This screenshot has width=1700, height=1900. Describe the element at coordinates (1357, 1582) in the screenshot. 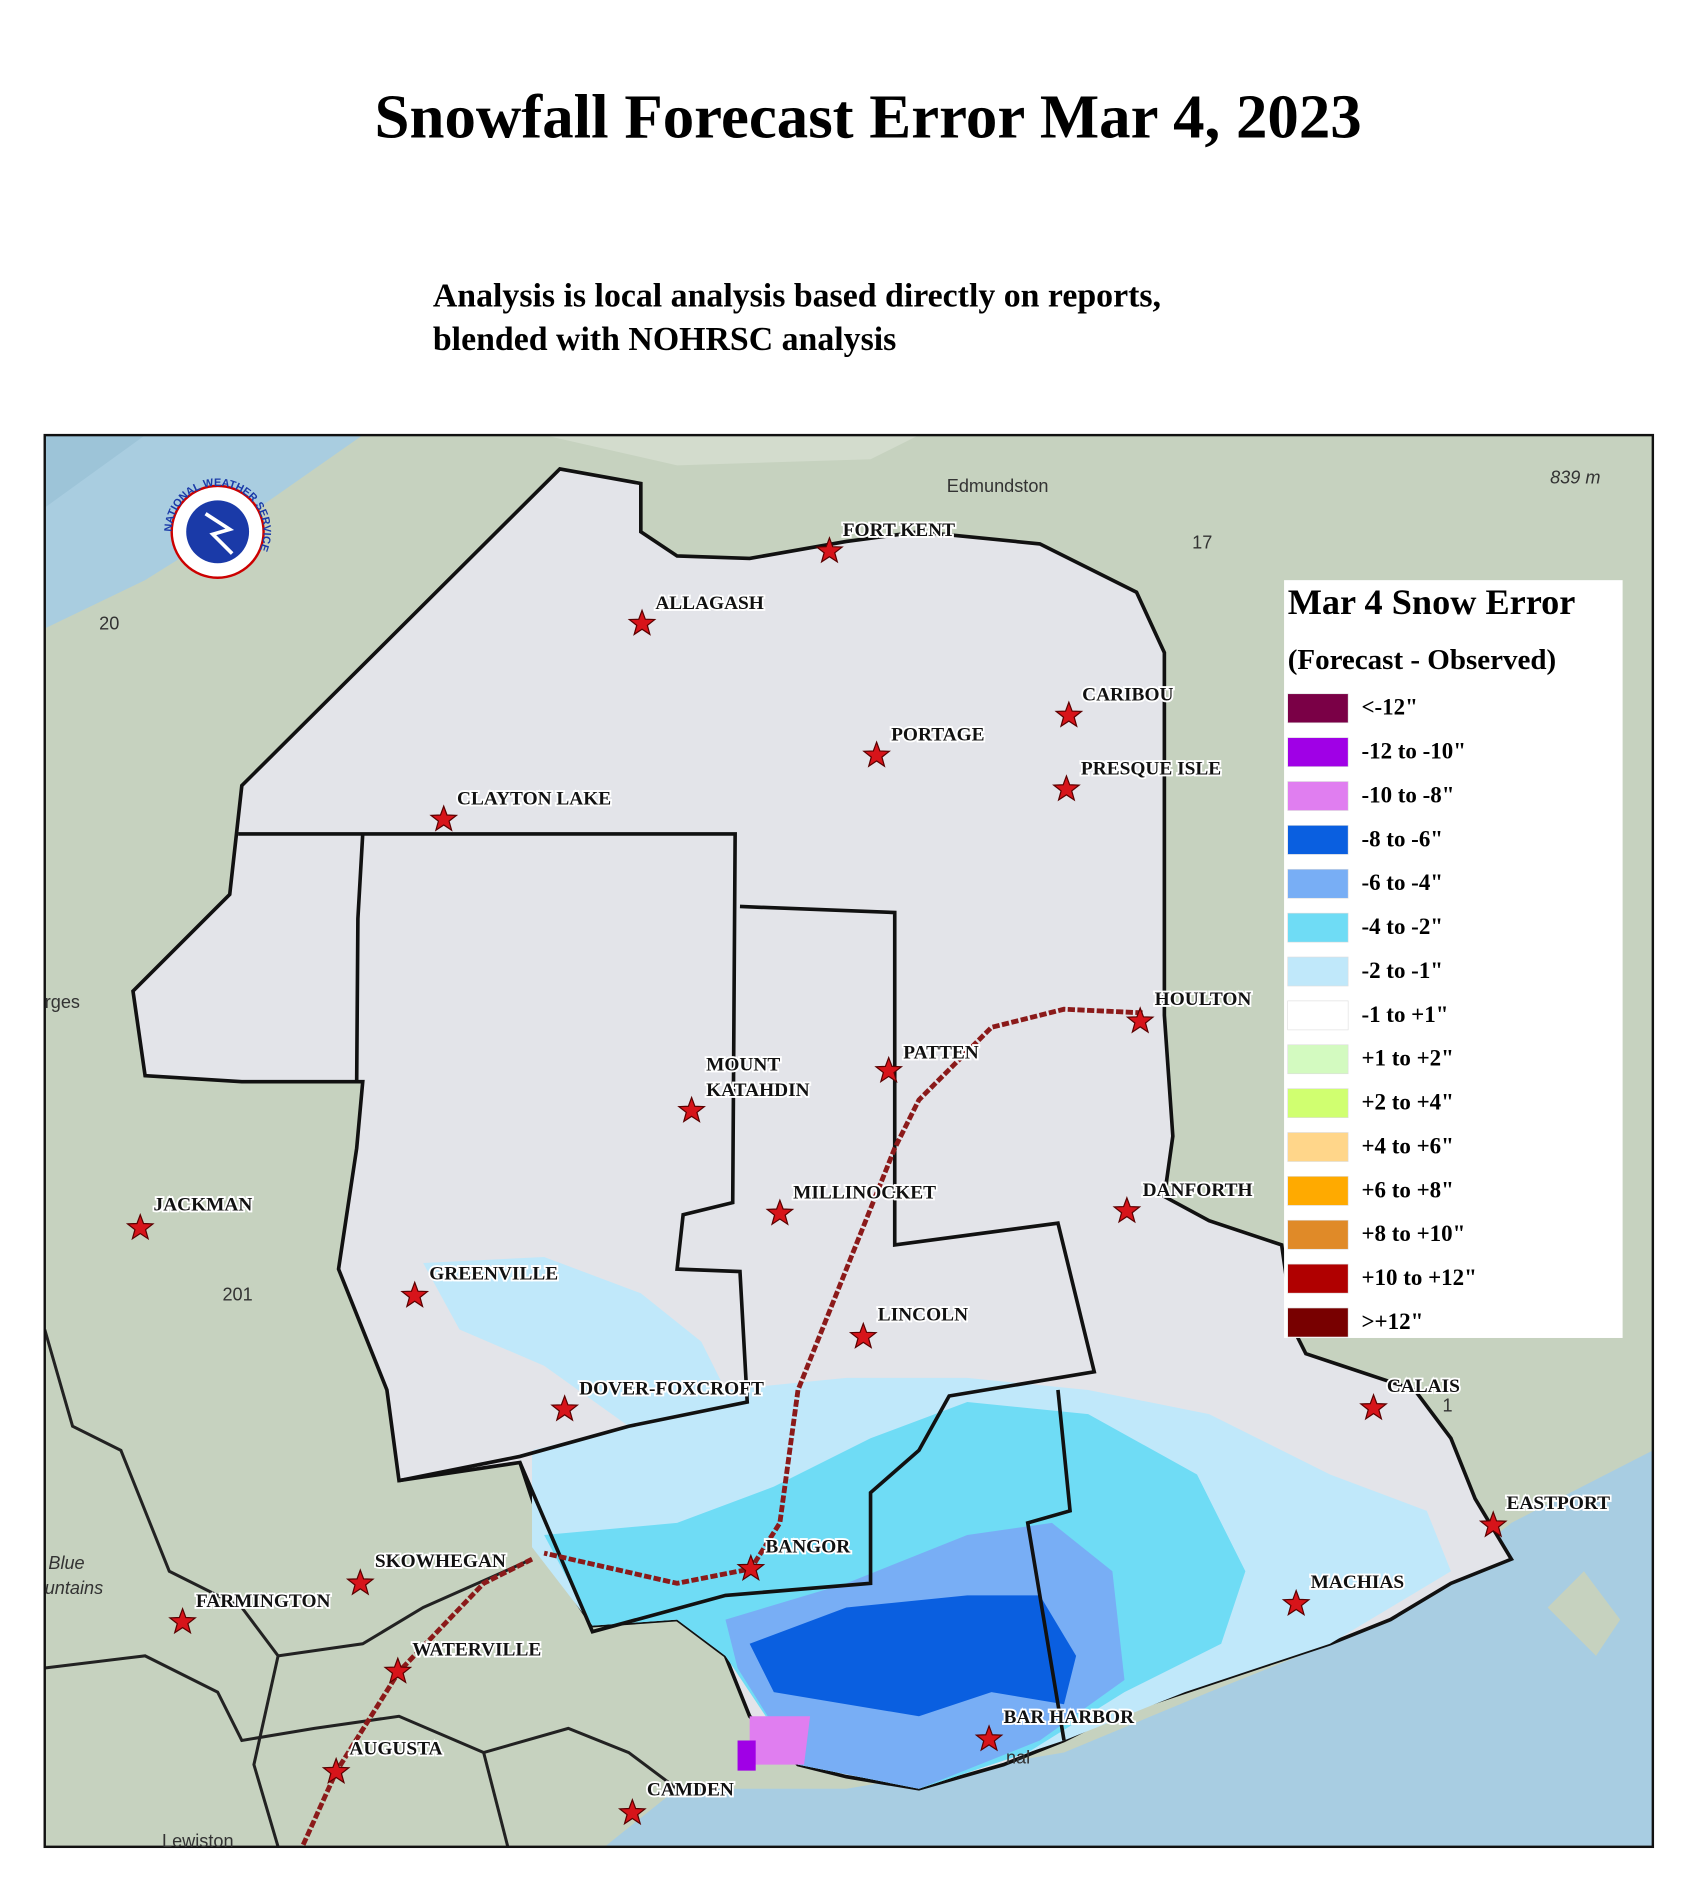

I see `city-label: MACHIAS` at that location.